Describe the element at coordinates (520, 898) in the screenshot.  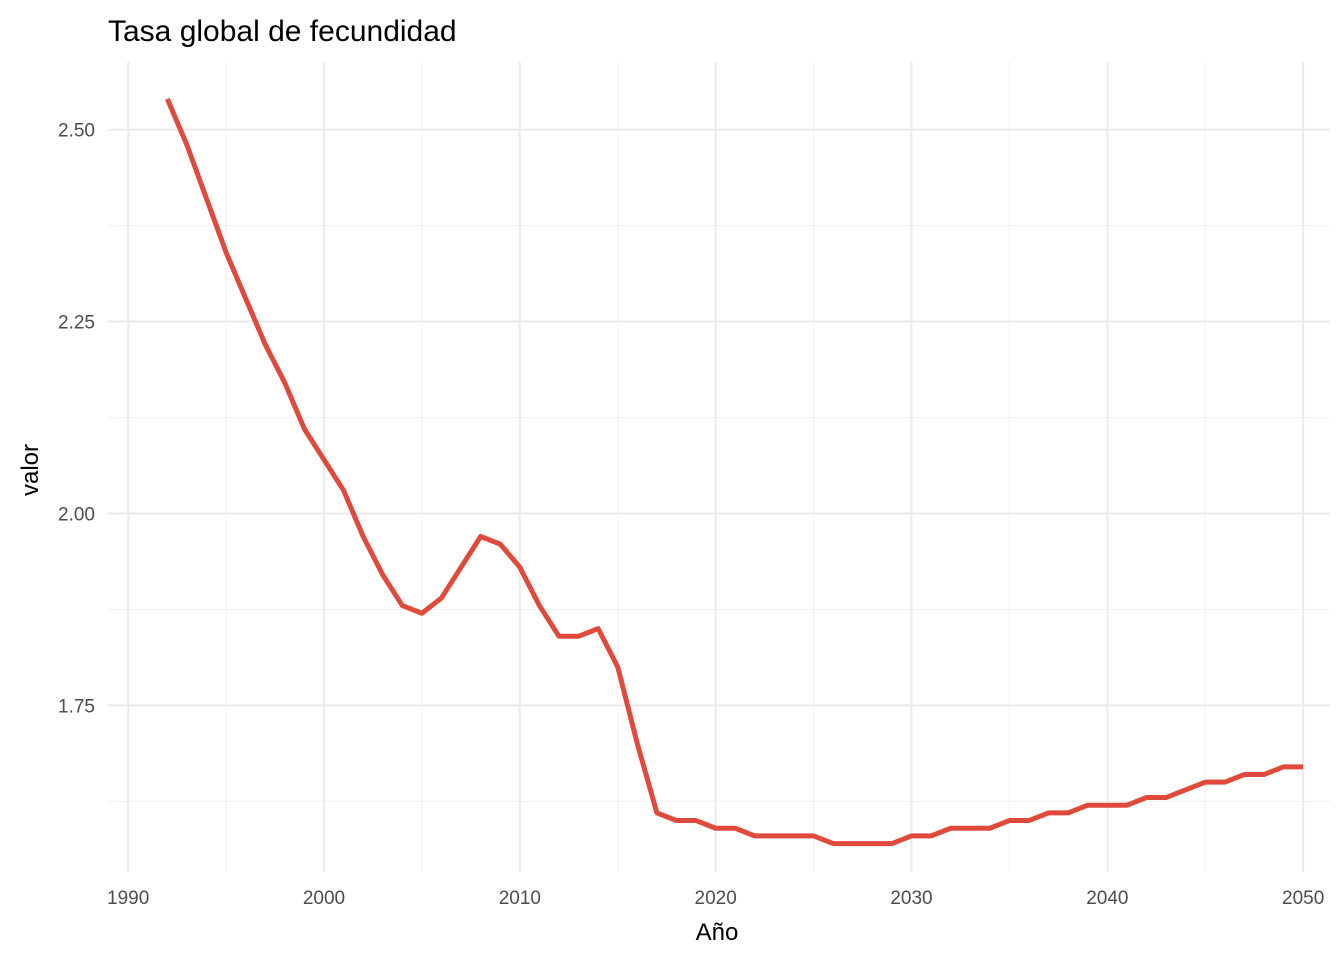
I see `x-tick-label: 2010` at that location.